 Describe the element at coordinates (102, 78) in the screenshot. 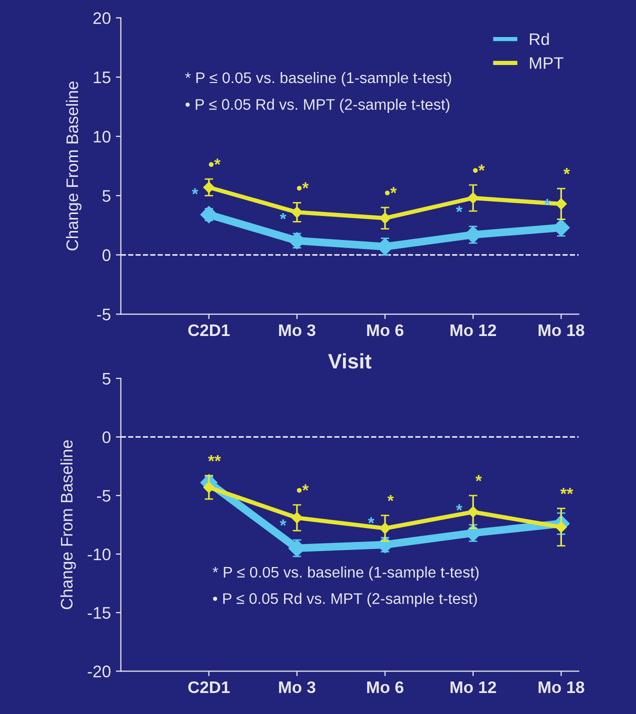

I see `y-tick-label: 15` at that location.